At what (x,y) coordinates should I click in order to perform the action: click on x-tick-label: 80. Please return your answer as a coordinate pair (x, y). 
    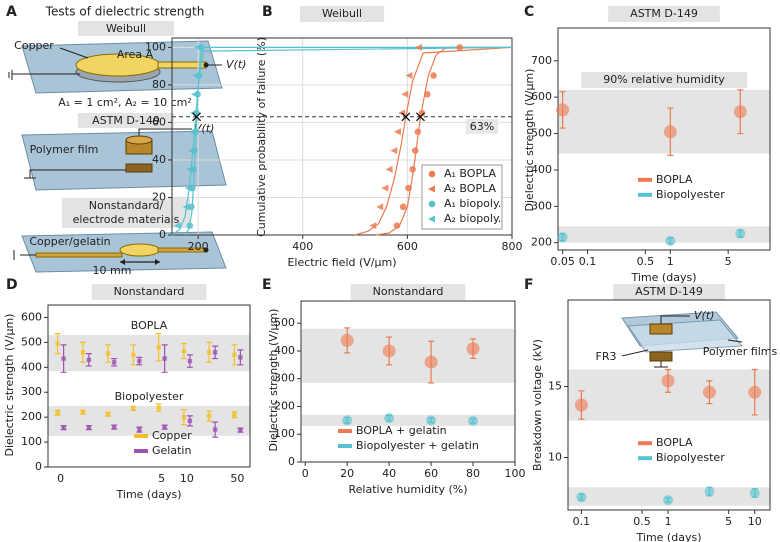
    Looking at the image, I should click on (473, 473).